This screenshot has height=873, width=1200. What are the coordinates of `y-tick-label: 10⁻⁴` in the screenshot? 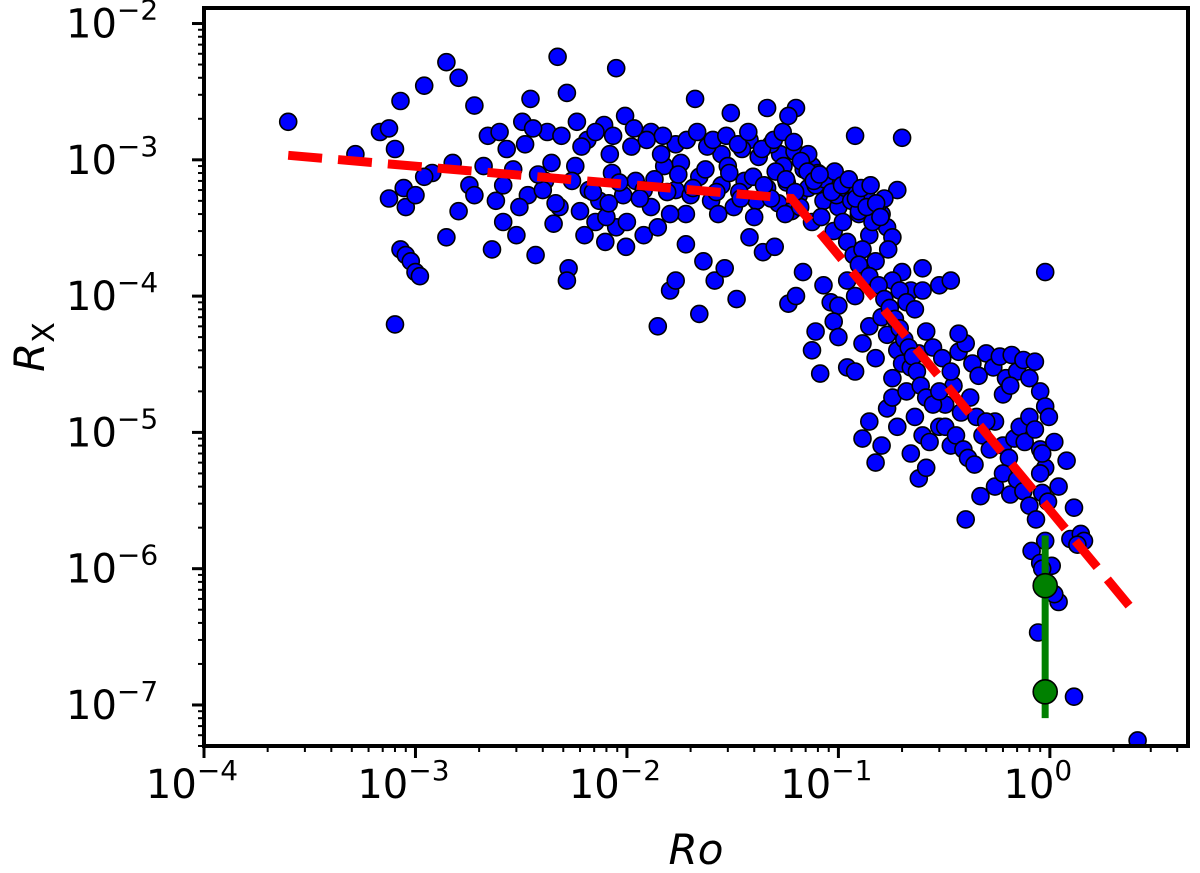 It's located at (112, 293).